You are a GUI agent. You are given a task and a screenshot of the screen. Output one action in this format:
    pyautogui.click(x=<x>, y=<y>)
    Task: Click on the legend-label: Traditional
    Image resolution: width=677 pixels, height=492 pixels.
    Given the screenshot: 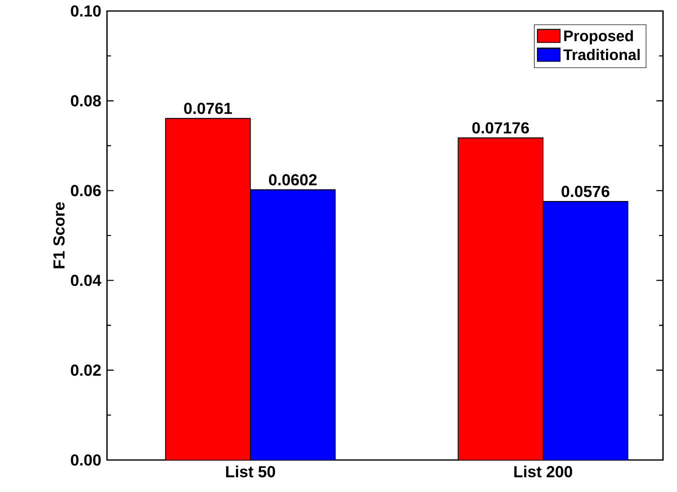 What is the action you would take?
    pyautogui.click(x=601, y=54)
    